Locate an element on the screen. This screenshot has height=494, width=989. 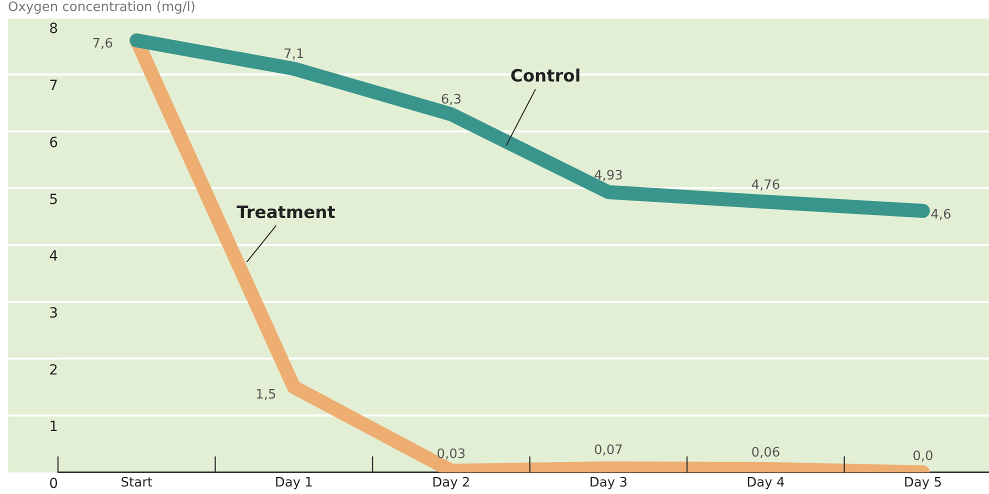
y-tick-label: 2 is located at coordinates (53, 370).